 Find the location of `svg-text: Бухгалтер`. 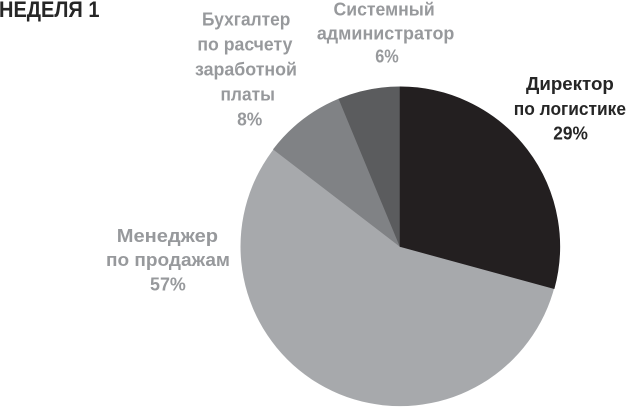

svg-text: Бухгалтер is located at coordinates (246, 19).